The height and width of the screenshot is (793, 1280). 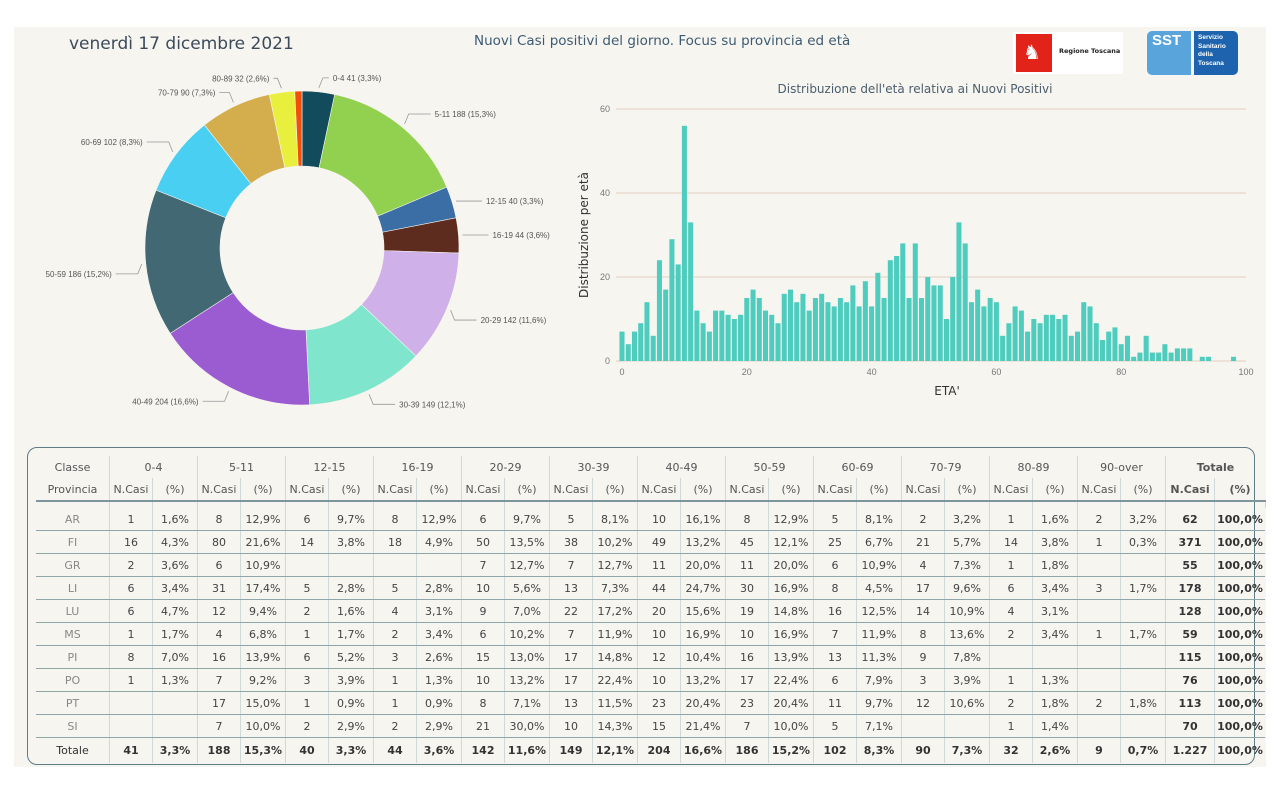 I want to click on spacer-cell, so click(x=1143, y=504).